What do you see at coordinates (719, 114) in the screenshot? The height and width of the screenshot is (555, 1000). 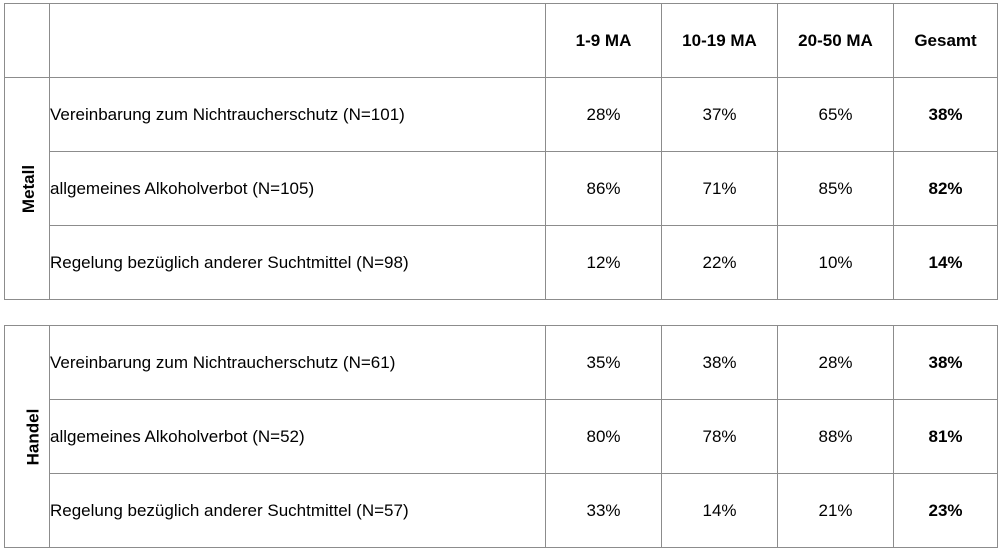 I see `cell-10-19-ma: 37%` at bounding box center [719, 114].